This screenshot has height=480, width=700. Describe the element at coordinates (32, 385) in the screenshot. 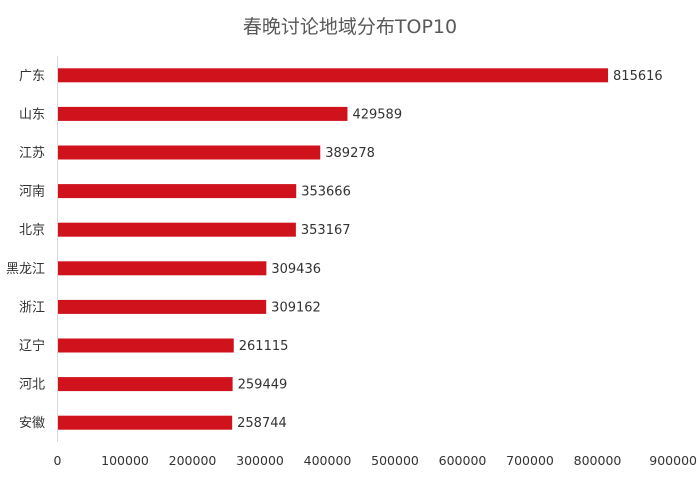

I see `category-label: 河北` at that location.